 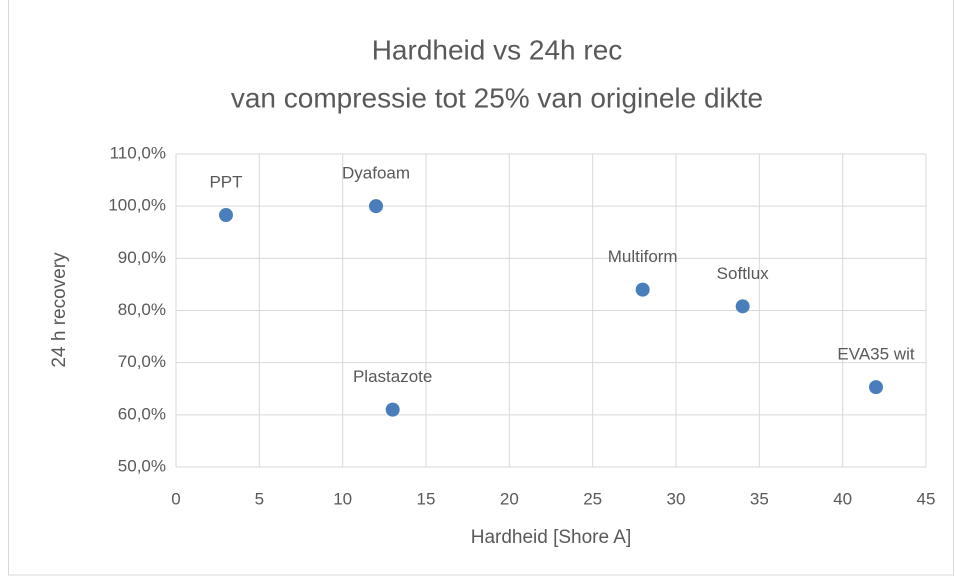 What do you see at coordinates (342, 498) in the screenshot?
I see `x-tick-label: 10` at bounding box center [342, 498].